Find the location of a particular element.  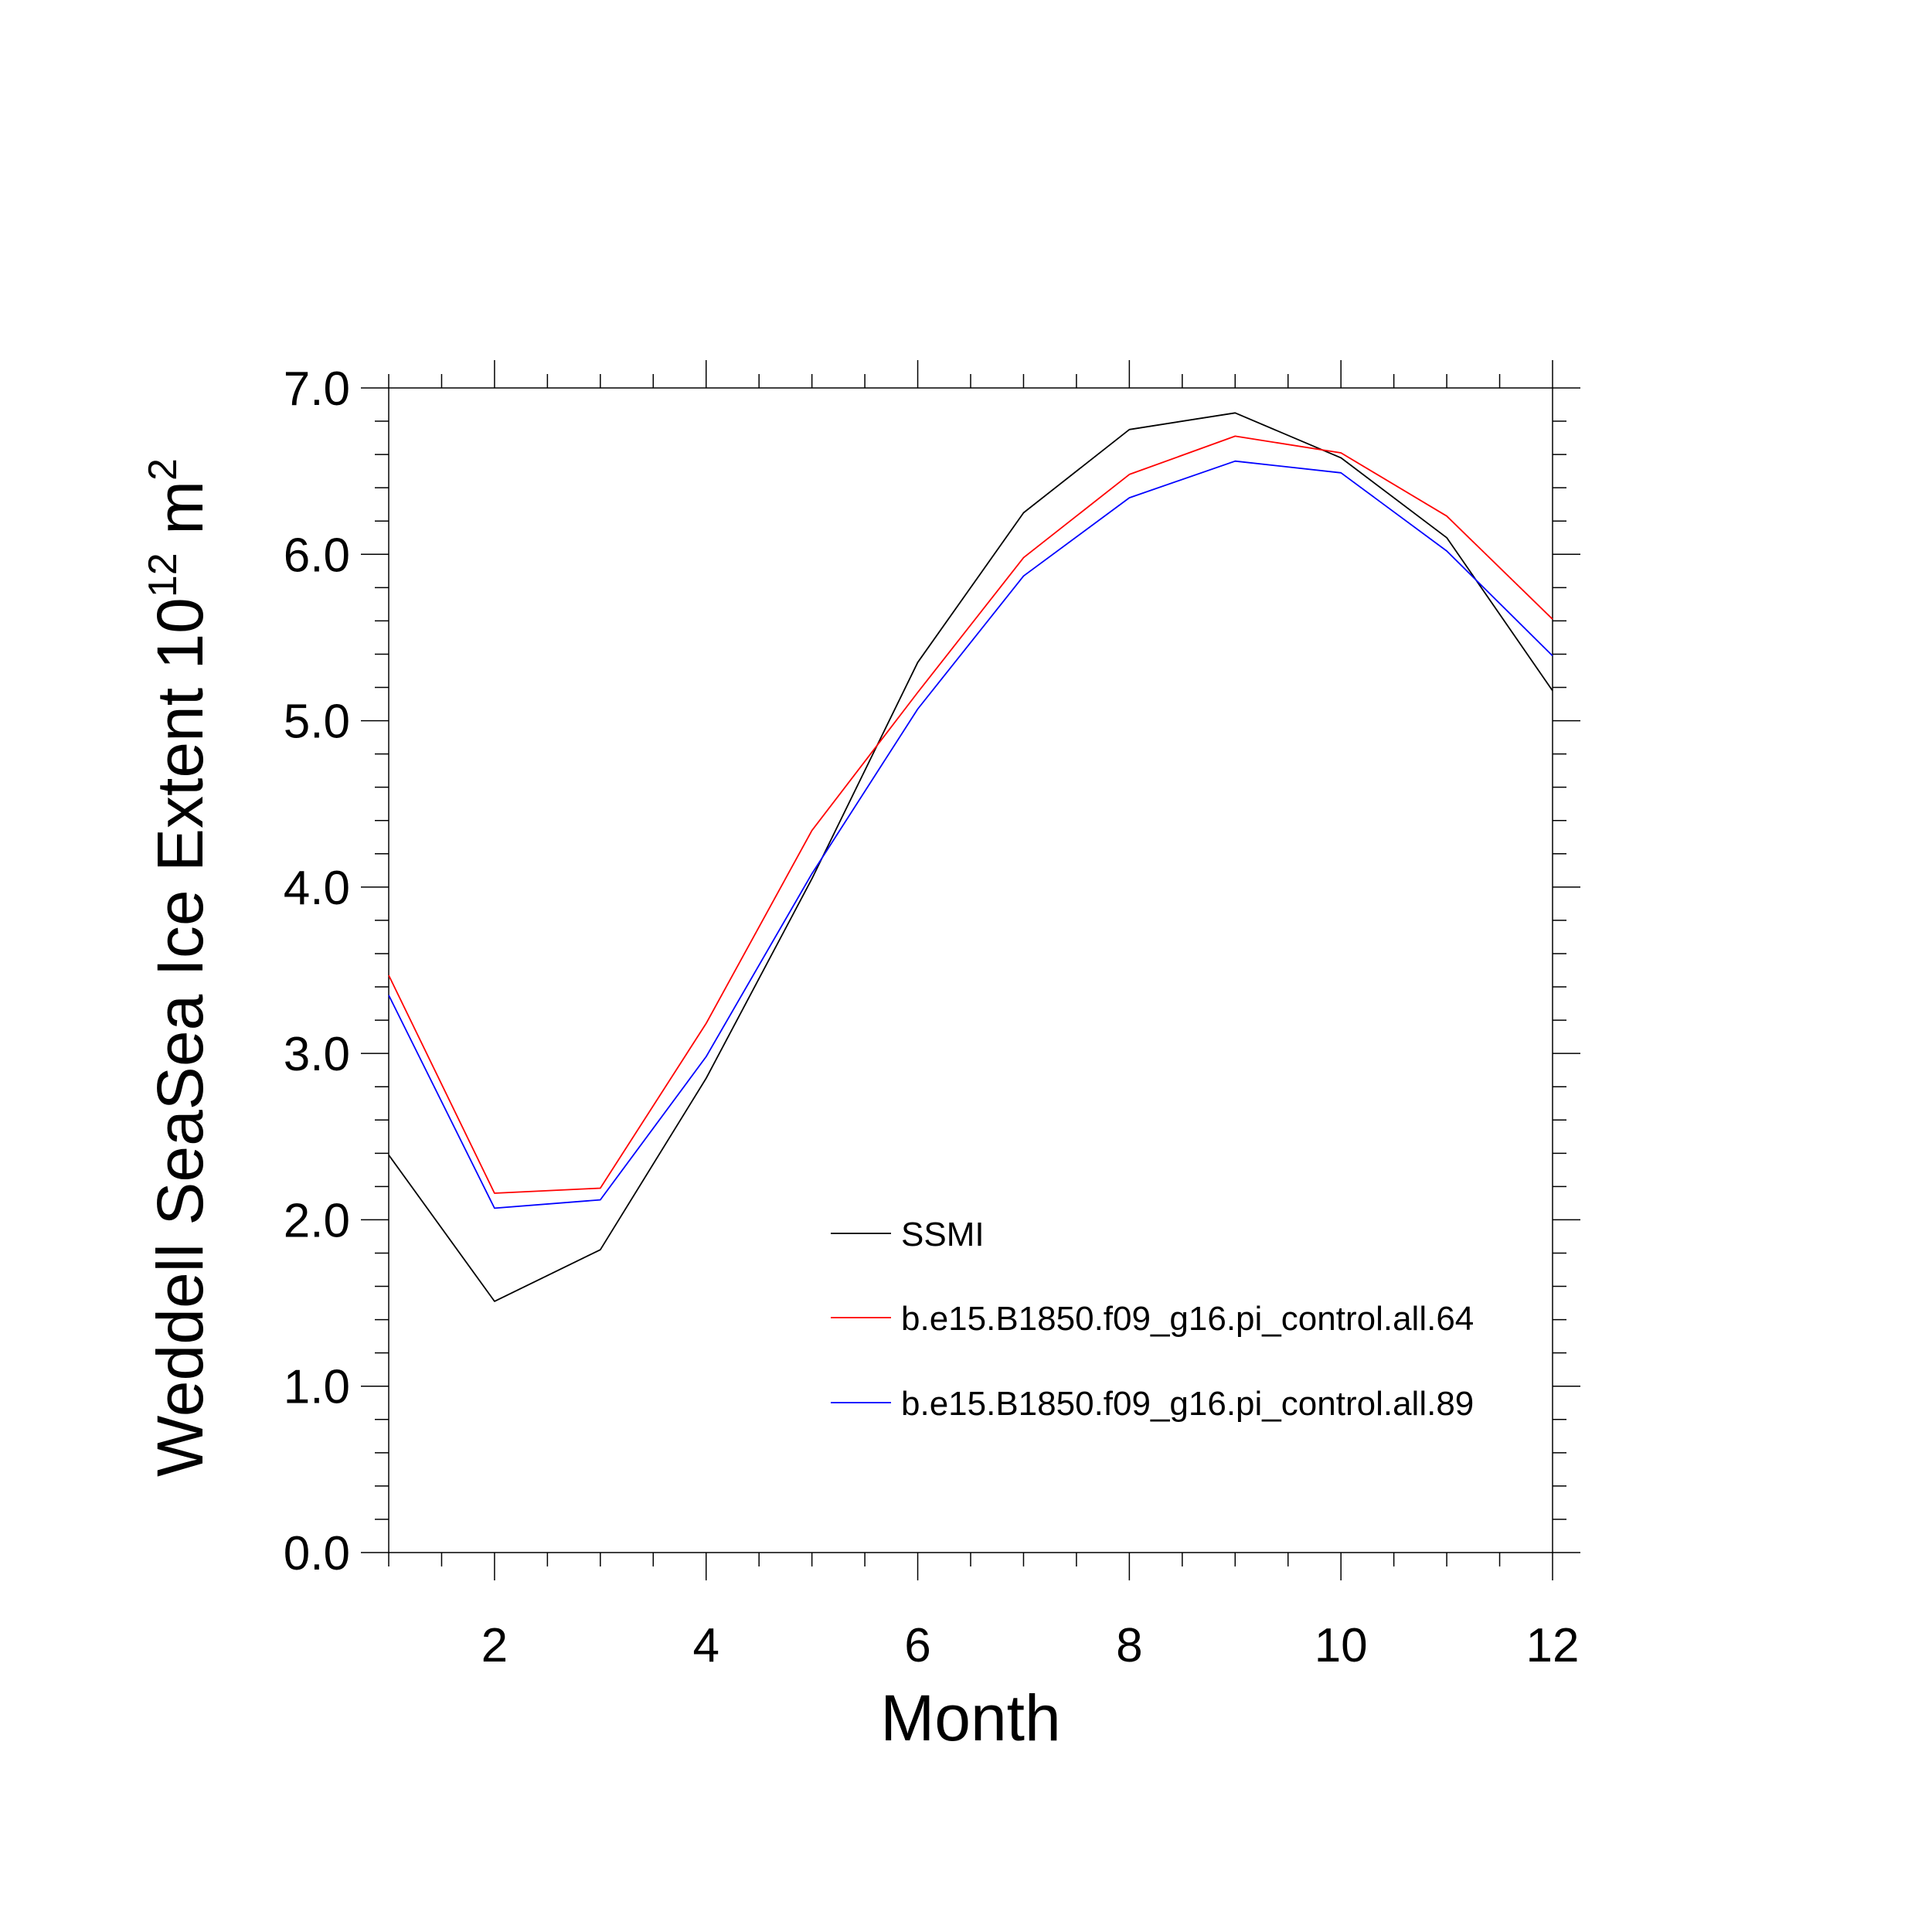

y-tick-label: 0.0 is located at coordinates (317, 1554).